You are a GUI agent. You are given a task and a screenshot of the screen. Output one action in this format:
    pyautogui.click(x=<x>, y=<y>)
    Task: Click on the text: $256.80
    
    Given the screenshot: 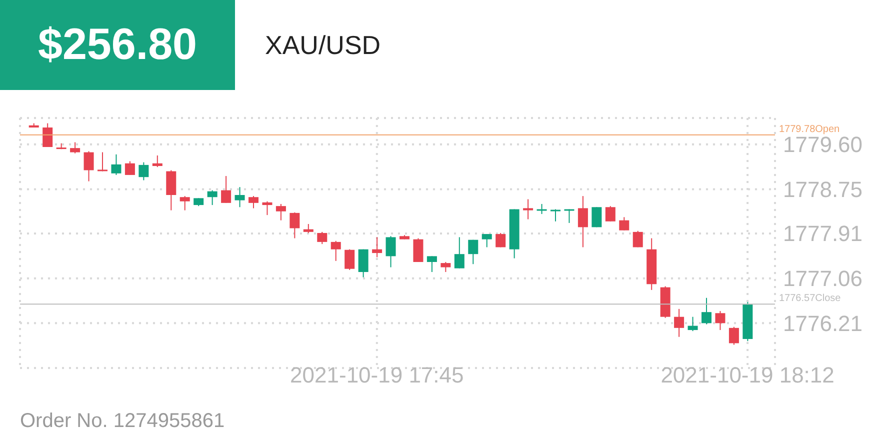 What is the action you would take?
    pyautogui.click(x=118, y=45)
    